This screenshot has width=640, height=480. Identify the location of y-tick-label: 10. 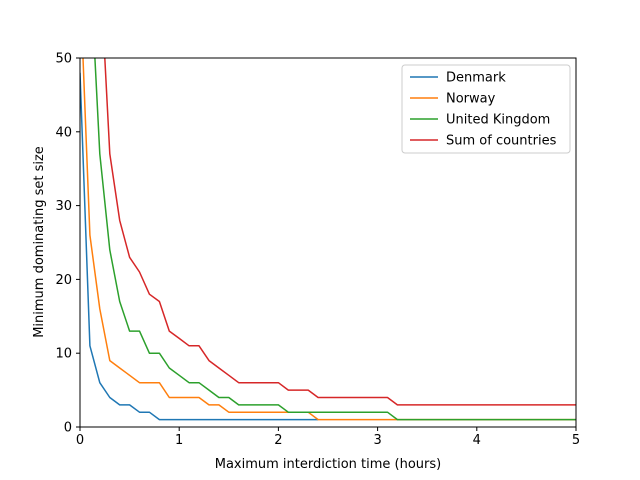
(63, 354).